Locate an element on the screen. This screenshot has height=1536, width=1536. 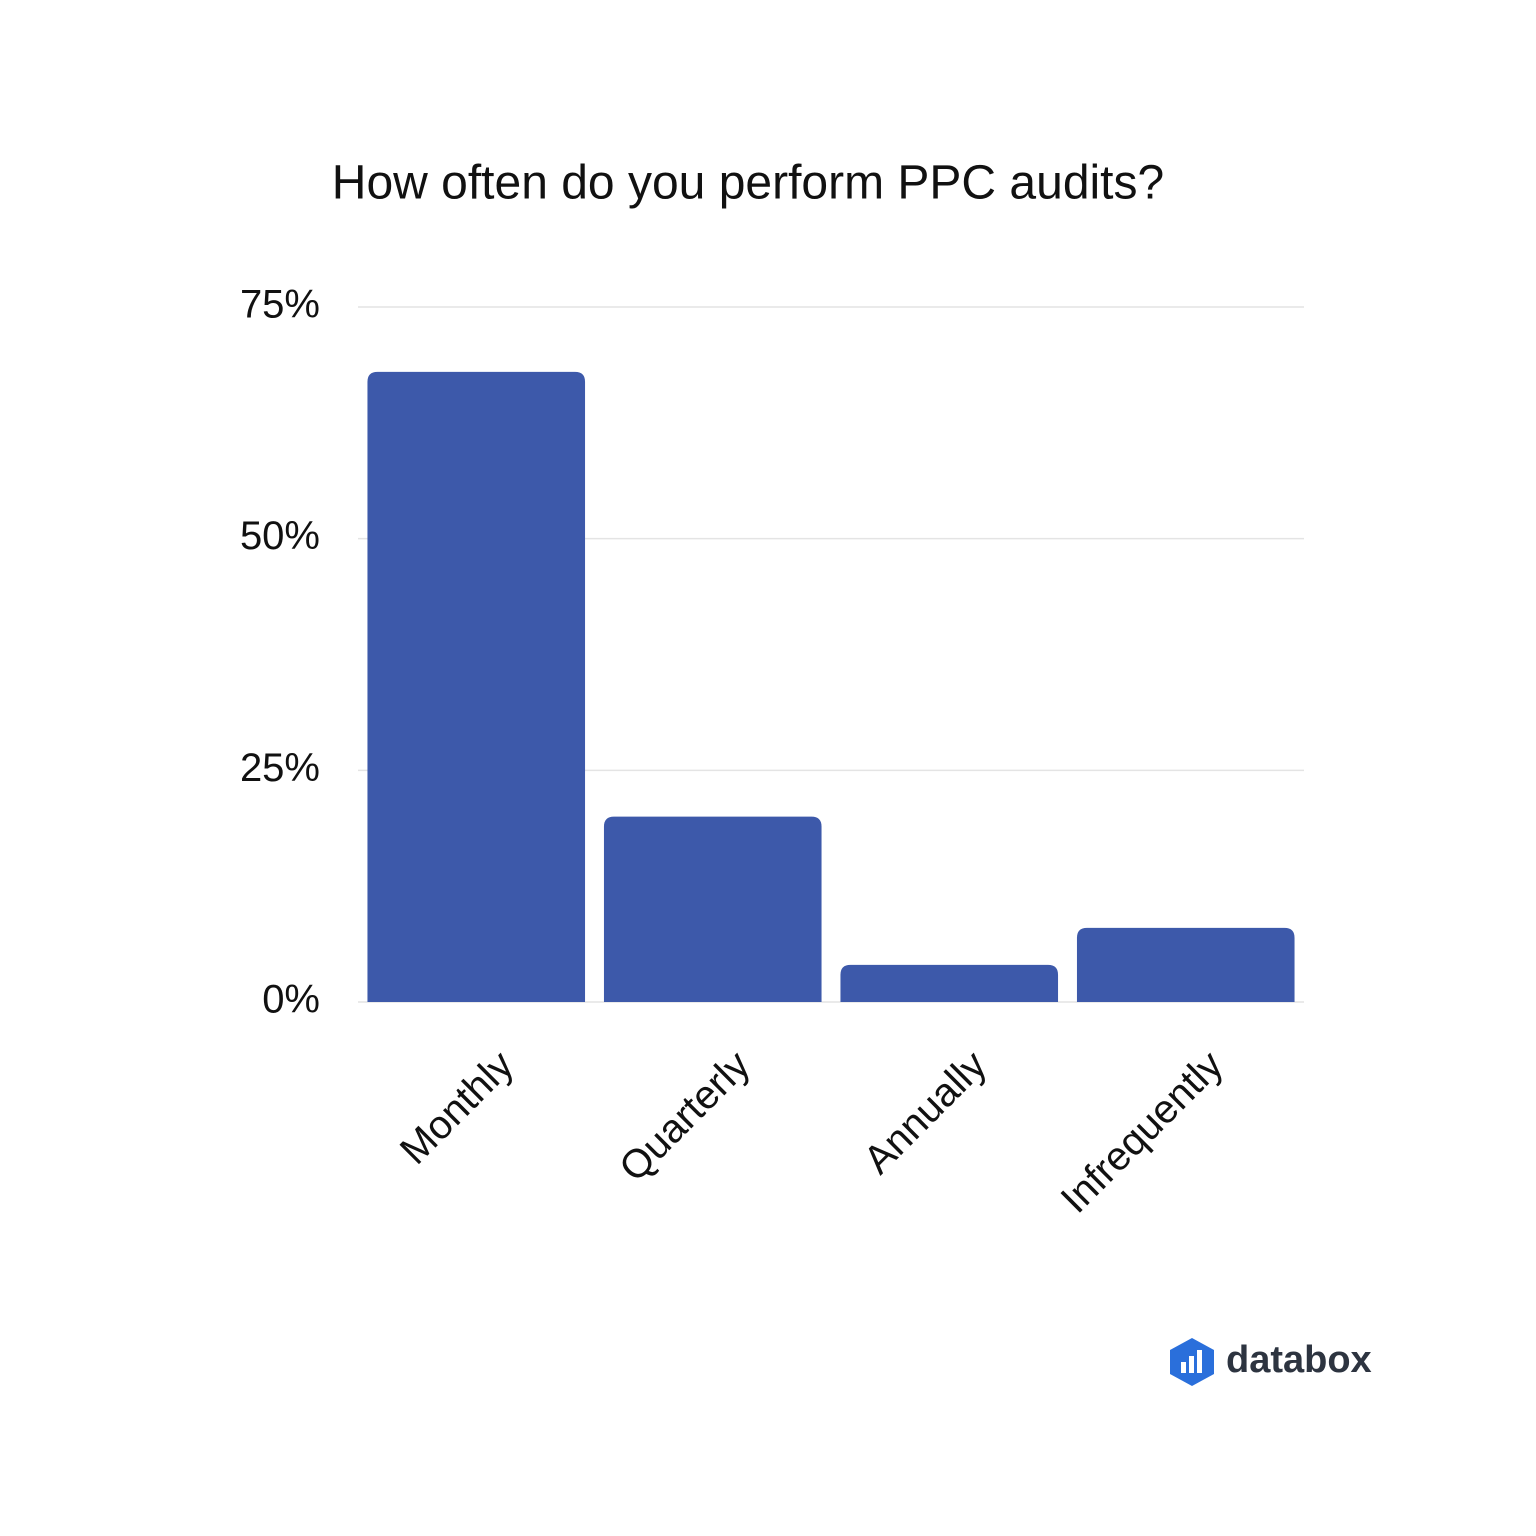
logo-text: databox is located at coordinates (1299, 1360).